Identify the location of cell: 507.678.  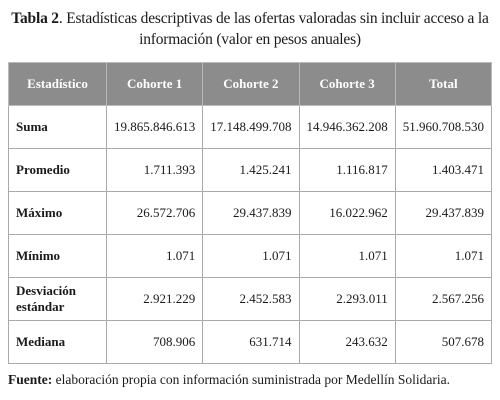
(443, 342).